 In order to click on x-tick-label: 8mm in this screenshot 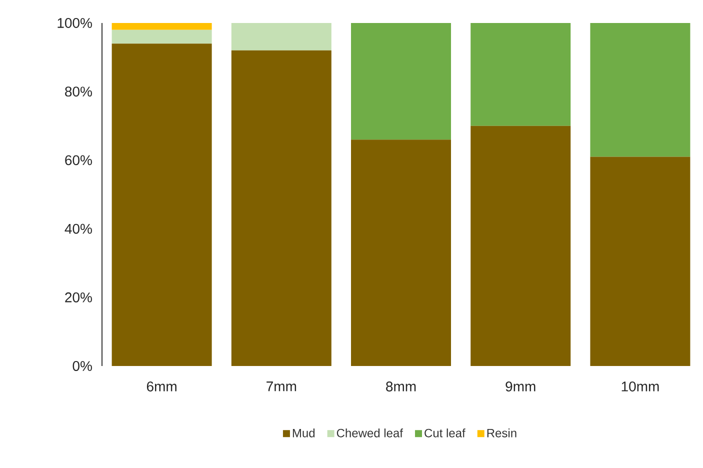, I will do `click(401, 387)`.